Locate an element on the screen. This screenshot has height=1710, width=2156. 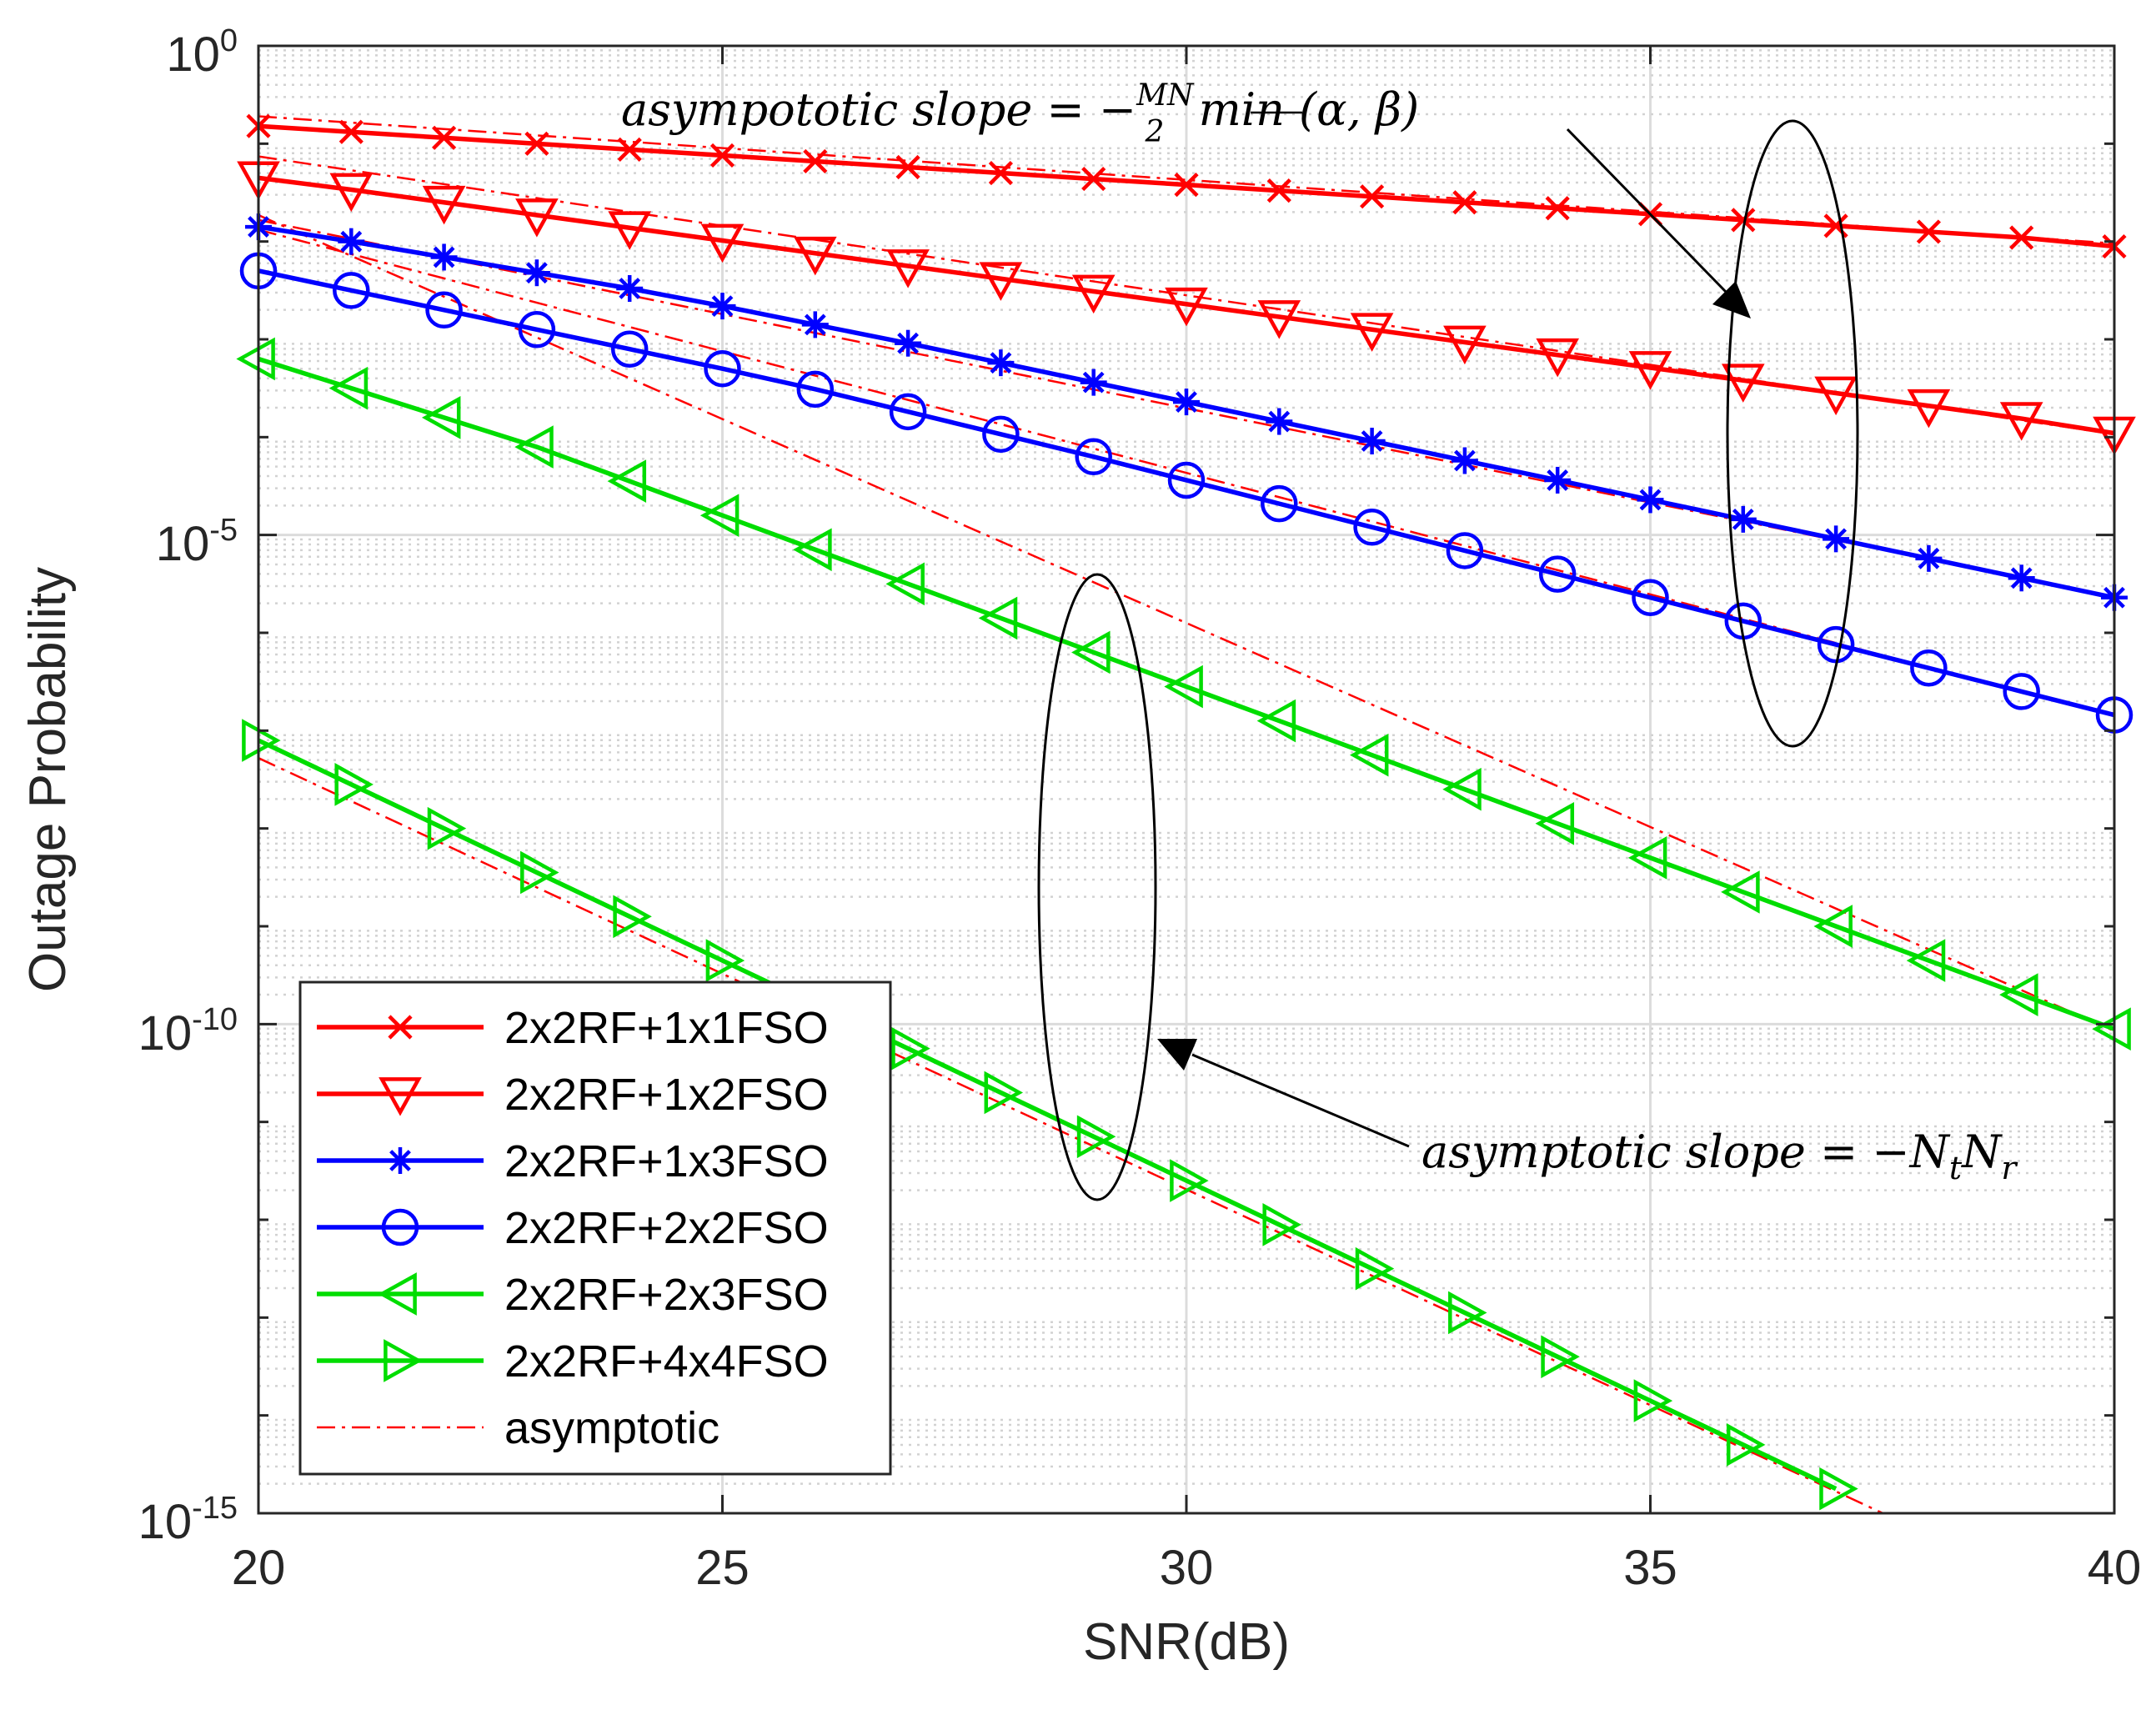
x-tick-label: 25 is located at coordinates (722, 1568).